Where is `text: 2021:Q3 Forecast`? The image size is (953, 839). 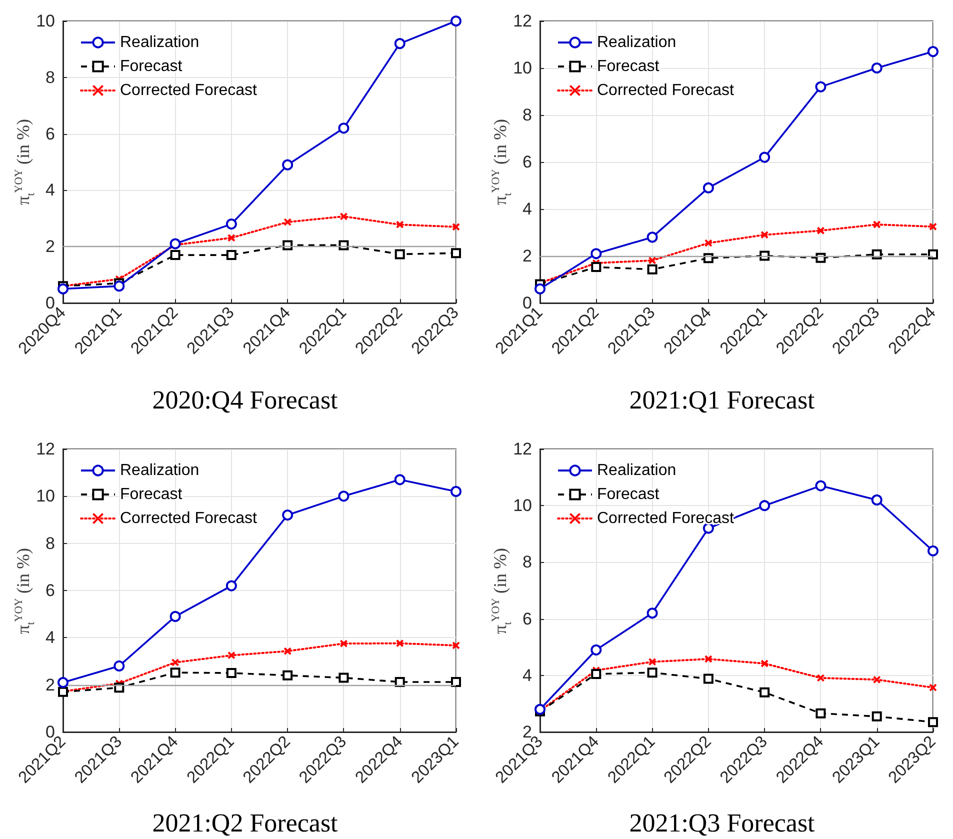
text: 2021:Q3 Forecast is located at coordinates (722, 823).